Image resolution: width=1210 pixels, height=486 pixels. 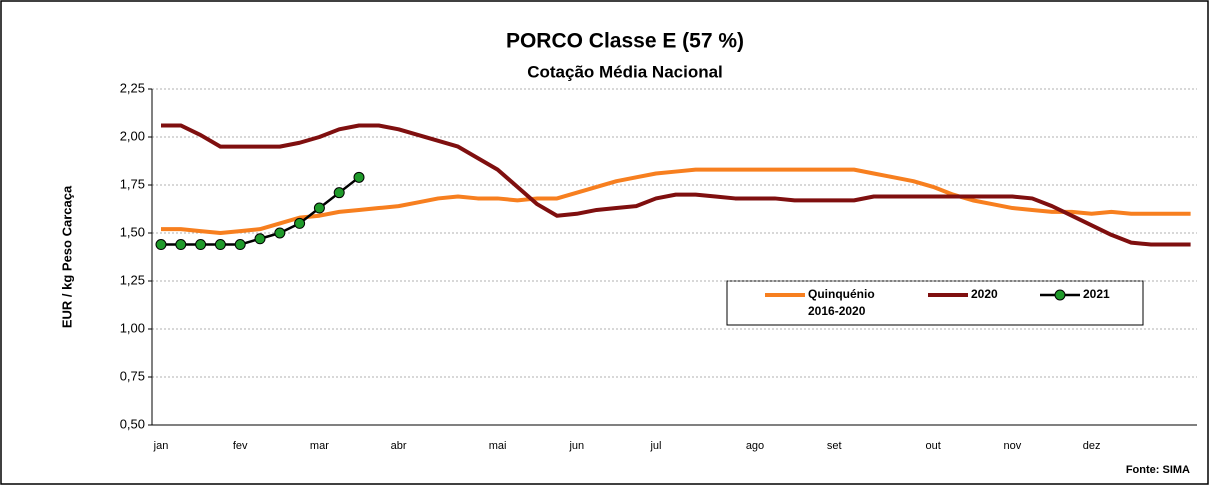 What do you see at coordinates (655, 446) in the screenshot?
I see `x-tick-label: jul` at bounding box center [655, 446].